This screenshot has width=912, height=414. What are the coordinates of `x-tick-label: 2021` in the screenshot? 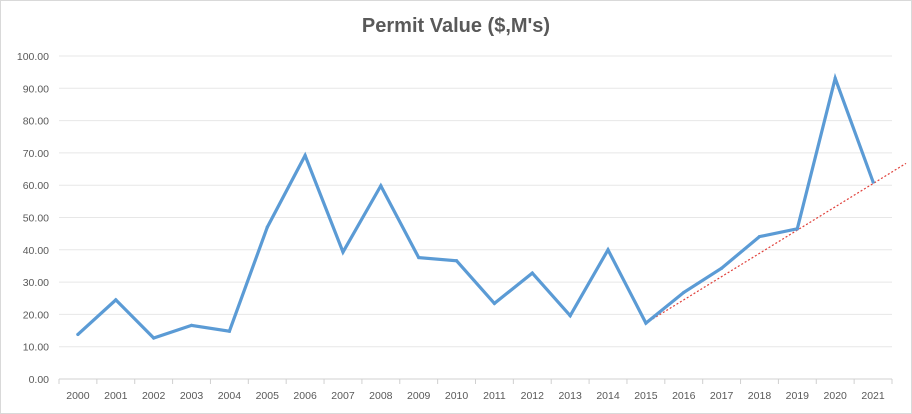 It's located at (873, 396).